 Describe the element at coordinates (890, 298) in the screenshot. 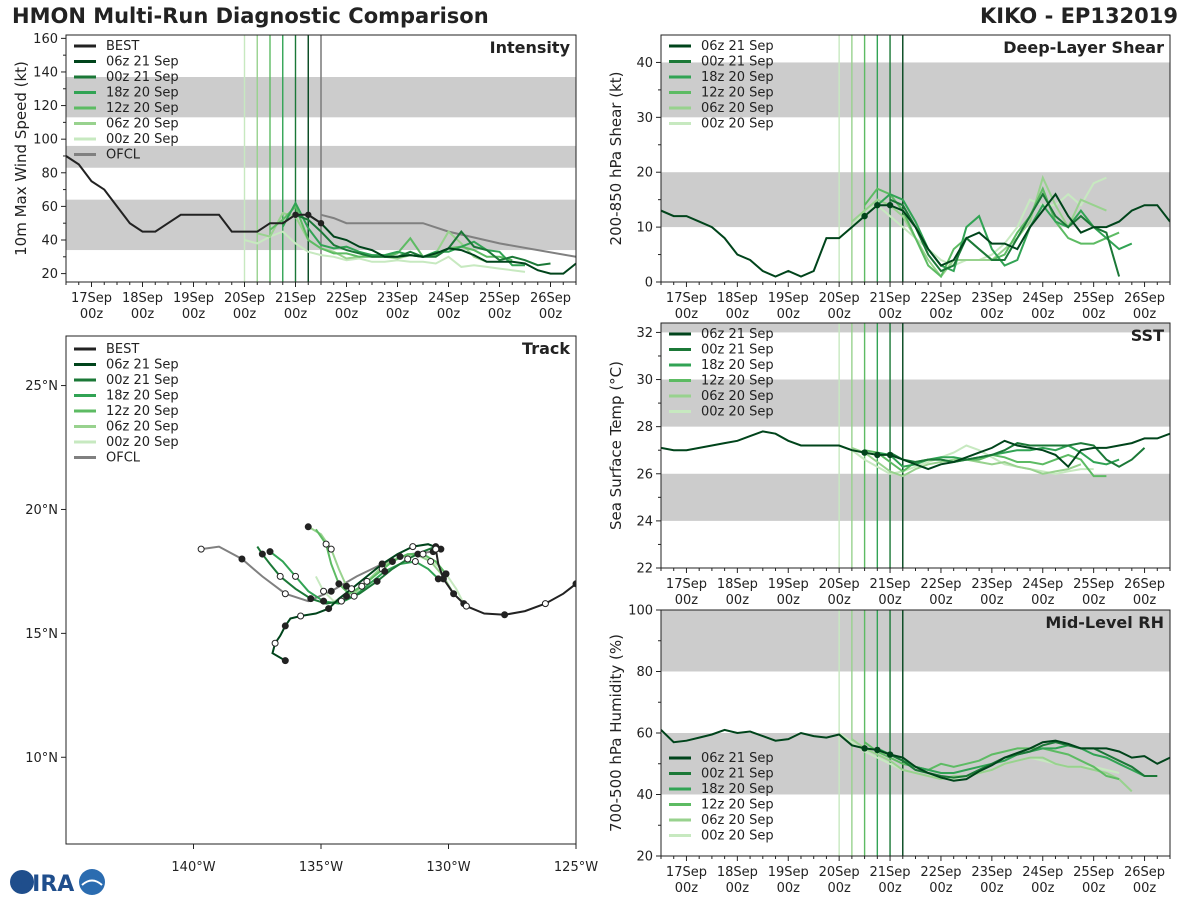

I see `xtick-label: 21Sep` at that location.